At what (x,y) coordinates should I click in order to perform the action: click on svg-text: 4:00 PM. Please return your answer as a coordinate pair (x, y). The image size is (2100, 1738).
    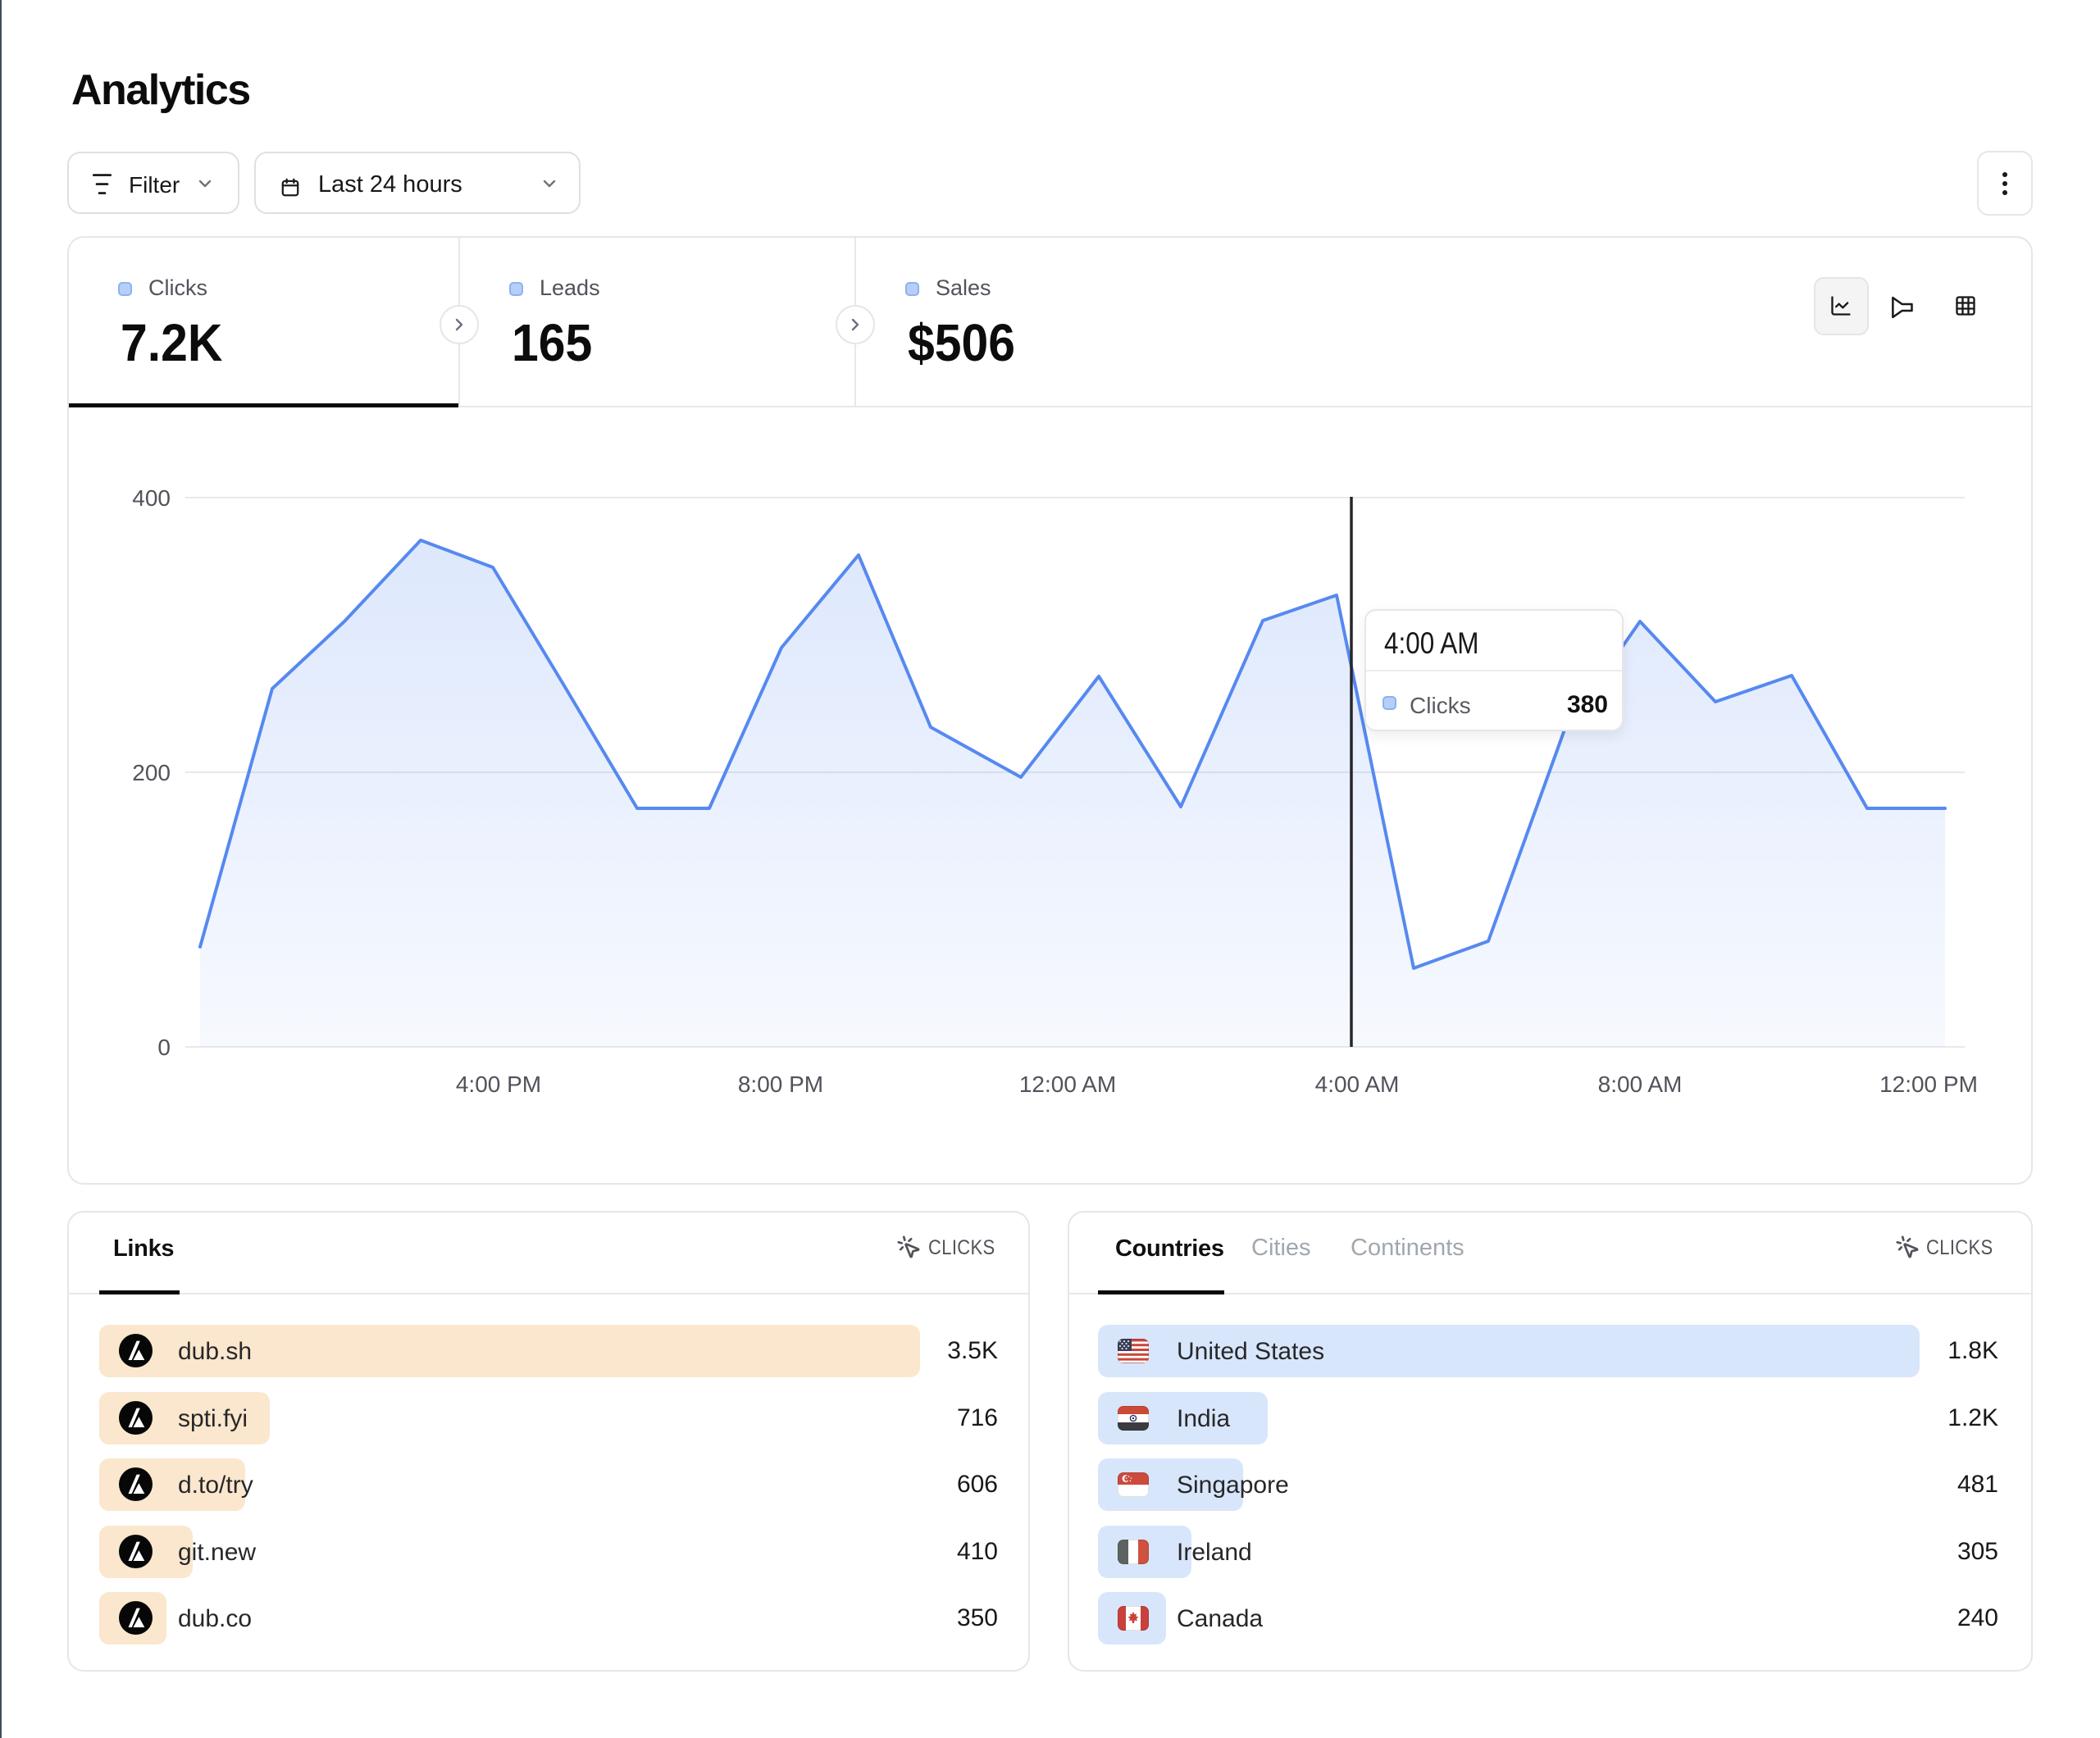
    Looking at the image, I should click on (498, 1084).